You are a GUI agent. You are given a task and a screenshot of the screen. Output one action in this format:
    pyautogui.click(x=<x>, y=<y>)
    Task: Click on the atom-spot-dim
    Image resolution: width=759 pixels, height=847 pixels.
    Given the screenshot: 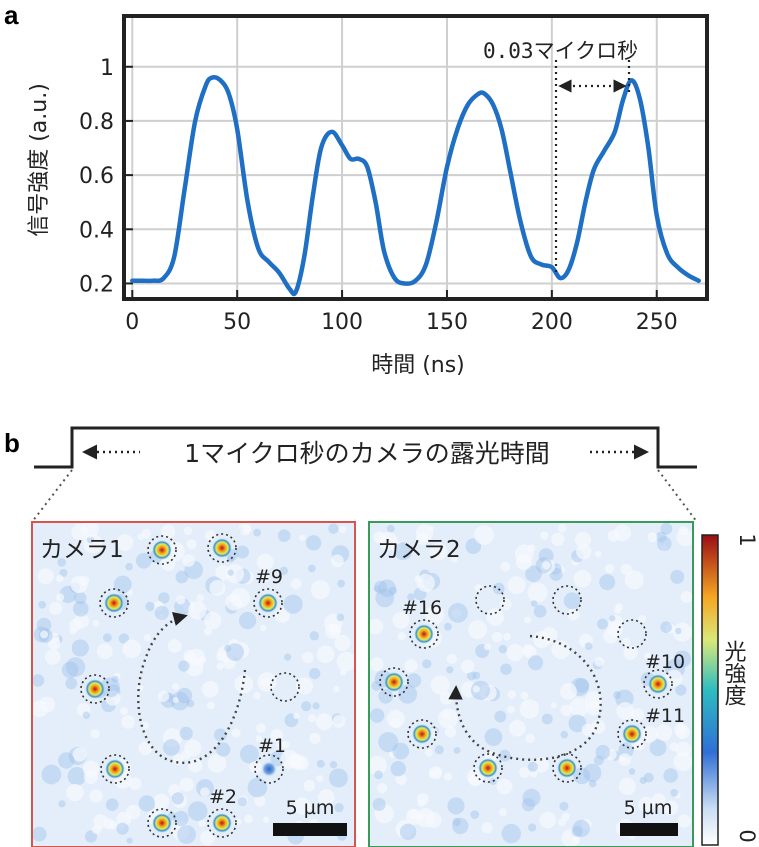 What is the action you would take?
    pyautogui.click(x=269, y=769)
    